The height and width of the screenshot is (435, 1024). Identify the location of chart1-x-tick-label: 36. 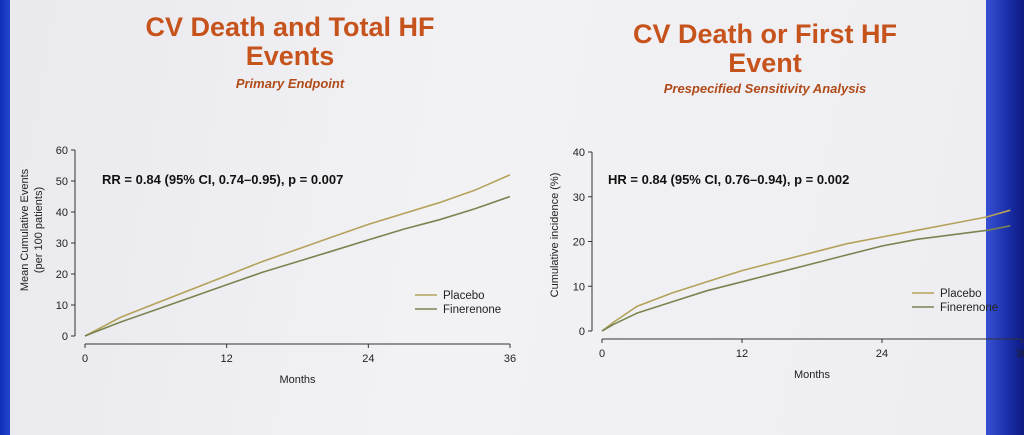
(510, 359).